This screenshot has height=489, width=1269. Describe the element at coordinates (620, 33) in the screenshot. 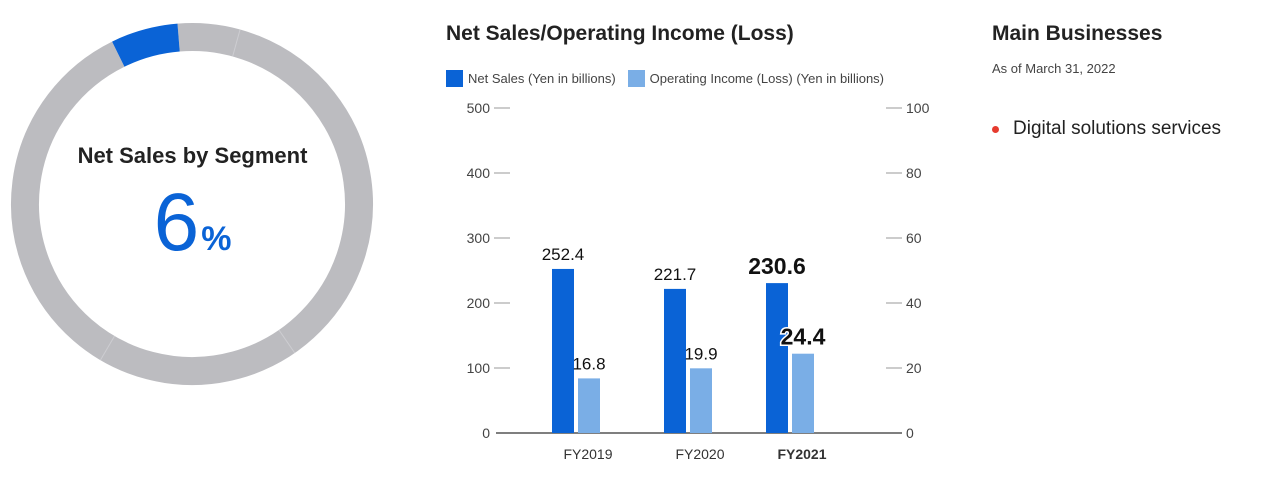

I see `chart-title: Net Sales/Operating Income (Loss)` at that location.